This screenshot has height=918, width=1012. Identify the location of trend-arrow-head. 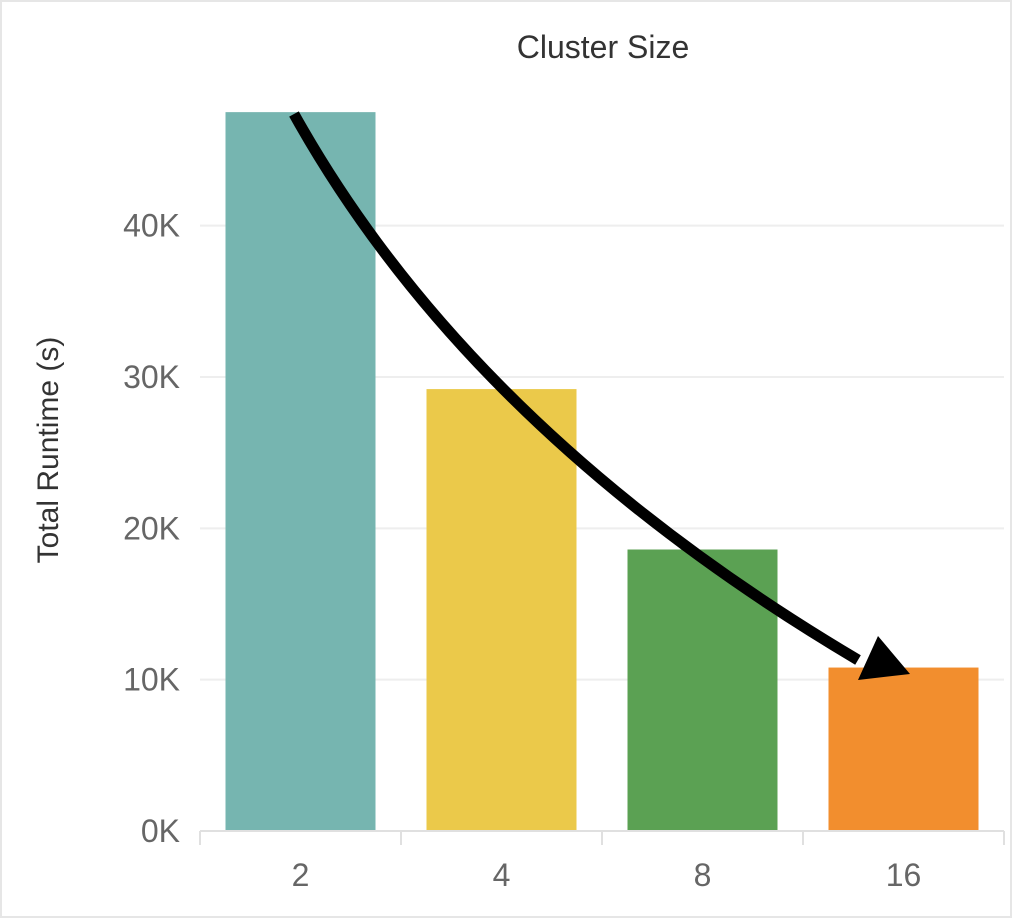
(884, 658).